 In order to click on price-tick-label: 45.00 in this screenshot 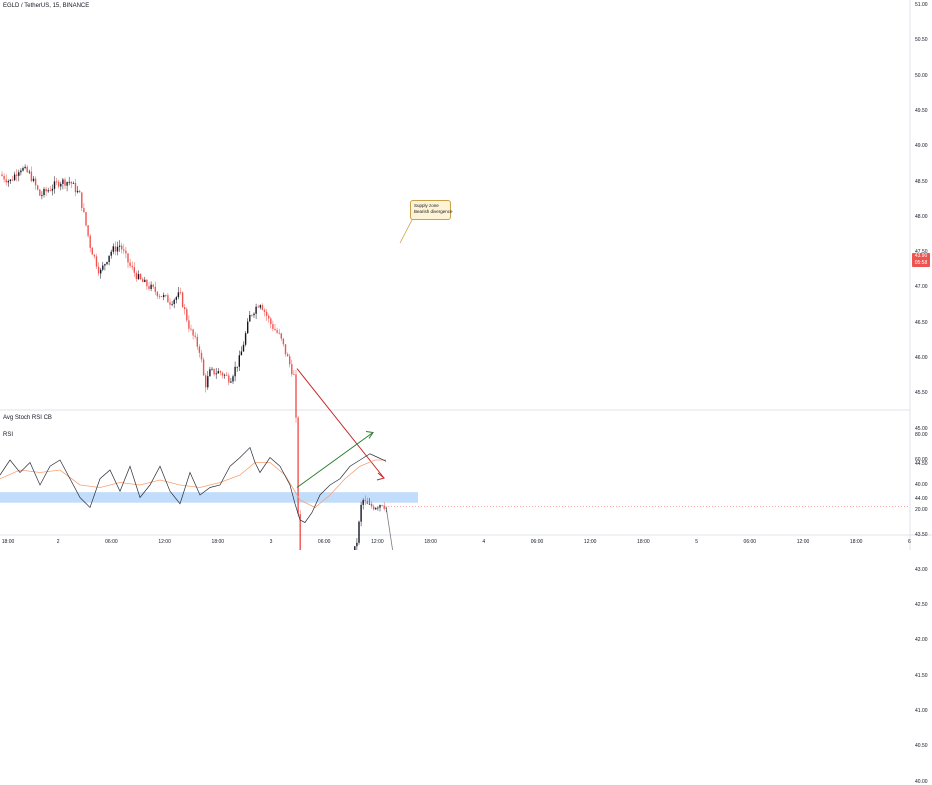, I will do `click(921, 428)`.